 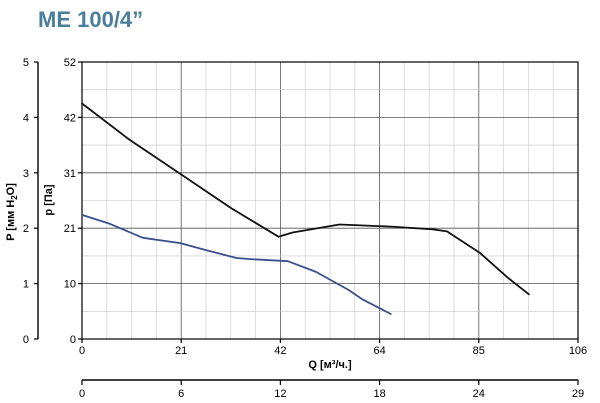 What do you see at coordinates (26, 229) in the screenshot?
I see `left-tick-label: 2` at bounding box center [26, 229].